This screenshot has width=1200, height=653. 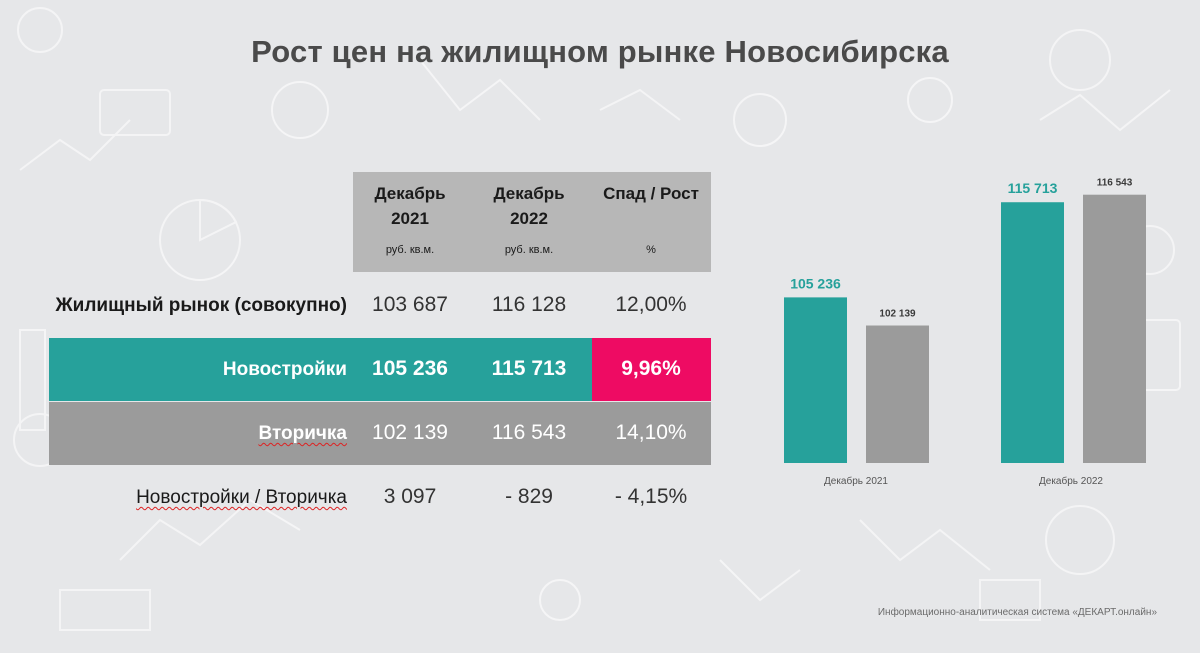 I want to click on table-cell: 103 687, so click(x=410, y=304).